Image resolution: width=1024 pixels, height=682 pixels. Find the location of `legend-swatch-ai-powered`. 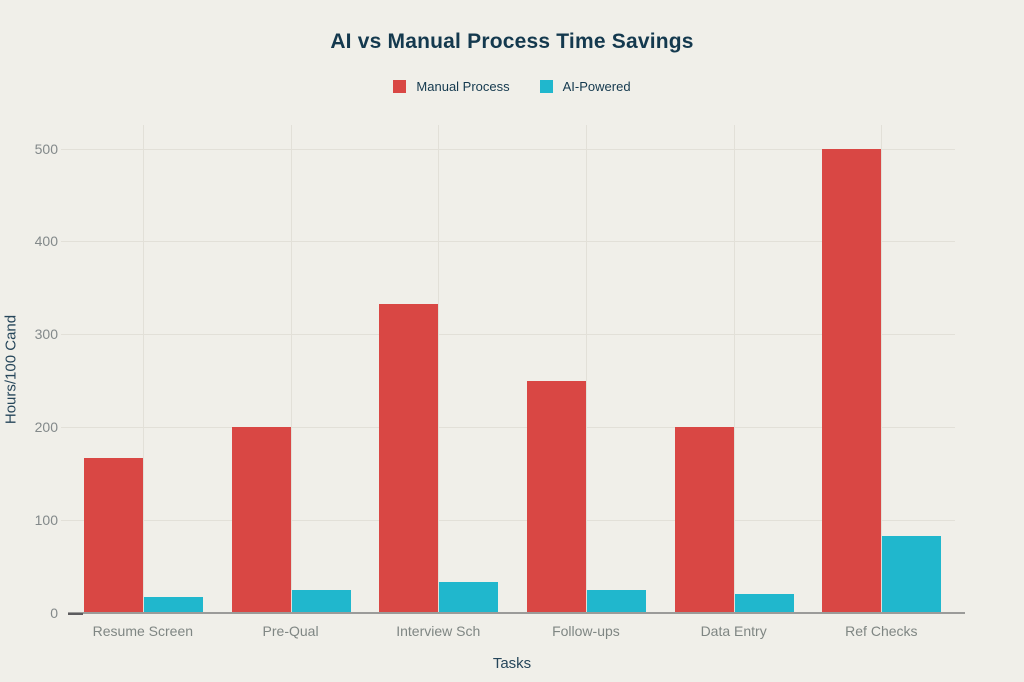

legend-swatch-ai-powered is located at coordinates (546, 86).